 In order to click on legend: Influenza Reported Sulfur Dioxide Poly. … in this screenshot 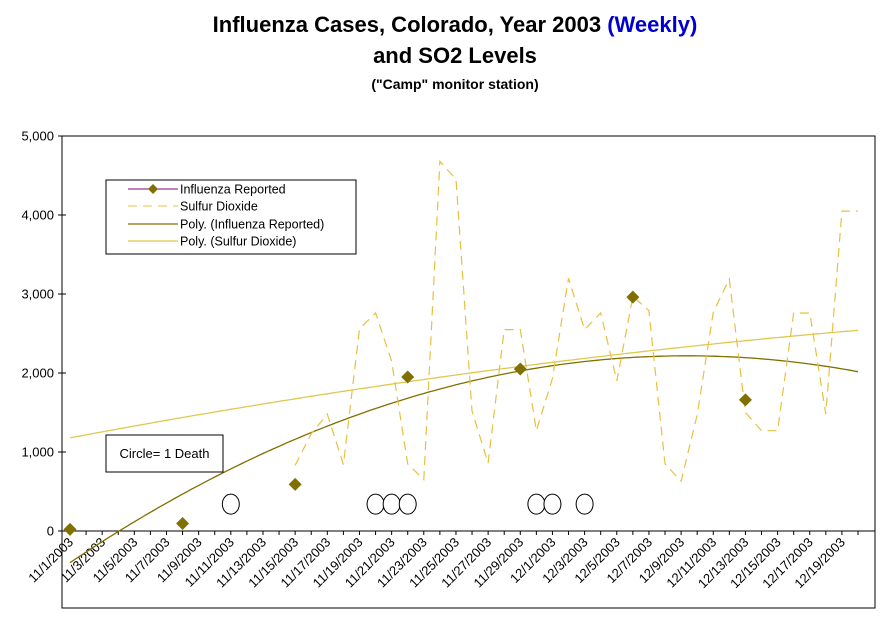, I will do `click(231, 217)`.